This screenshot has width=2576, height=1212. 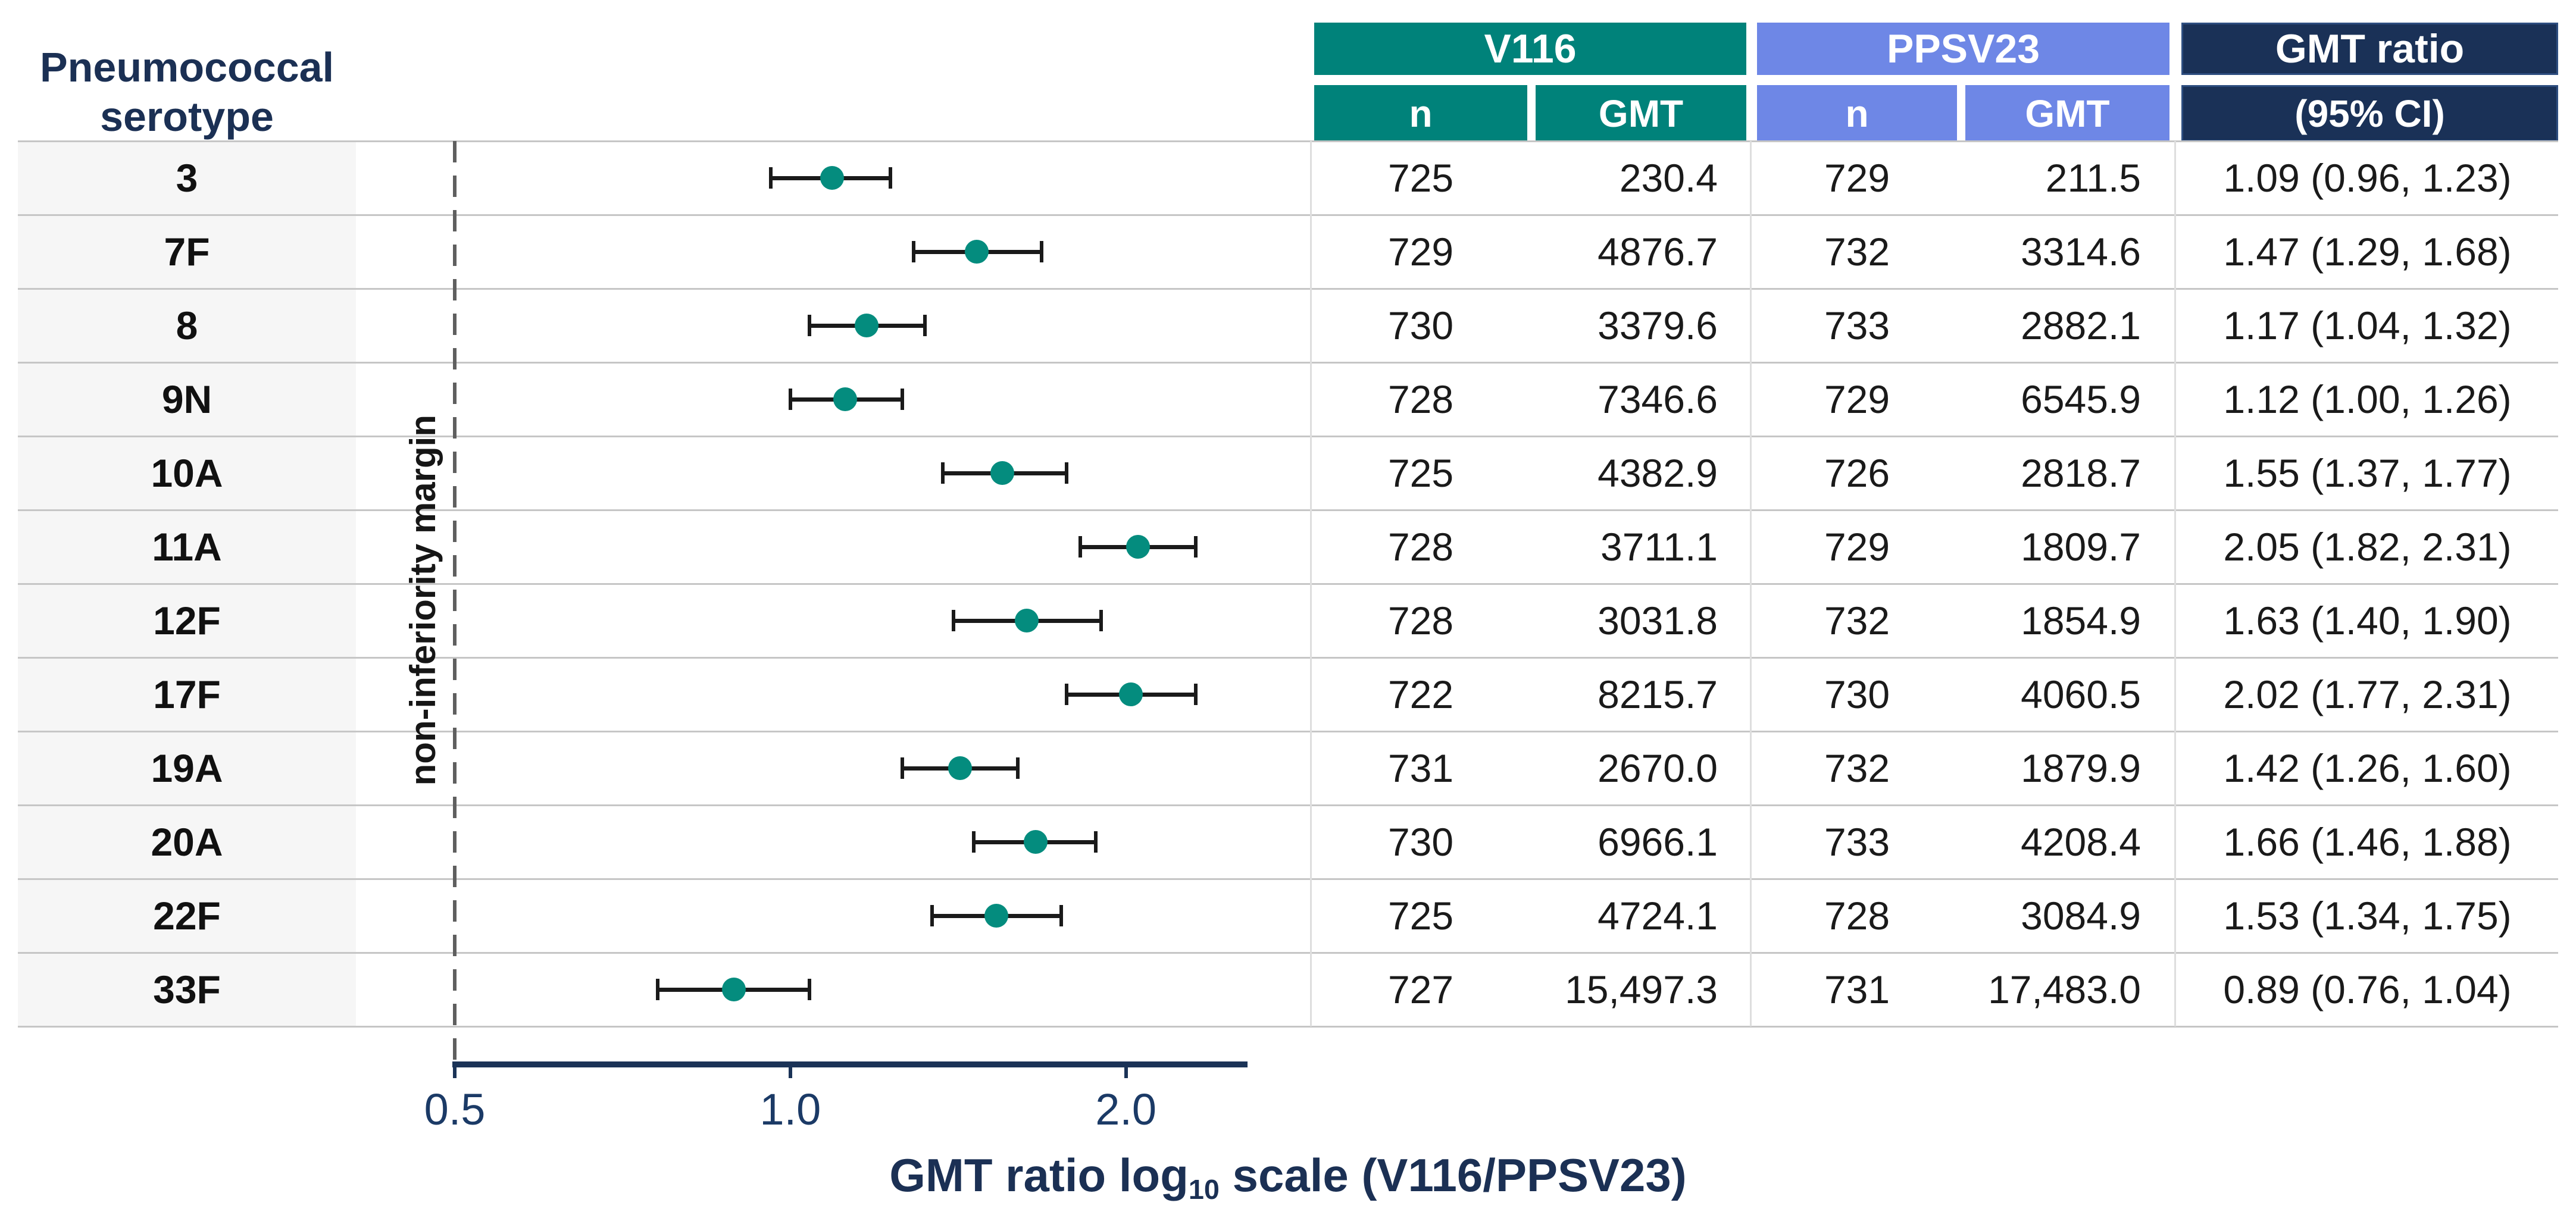 What do you see at coordinates (1658, 399) in the screenshot?
I see `v116-gmt-cell: 7346.6` at bounding box center [1658, 399].